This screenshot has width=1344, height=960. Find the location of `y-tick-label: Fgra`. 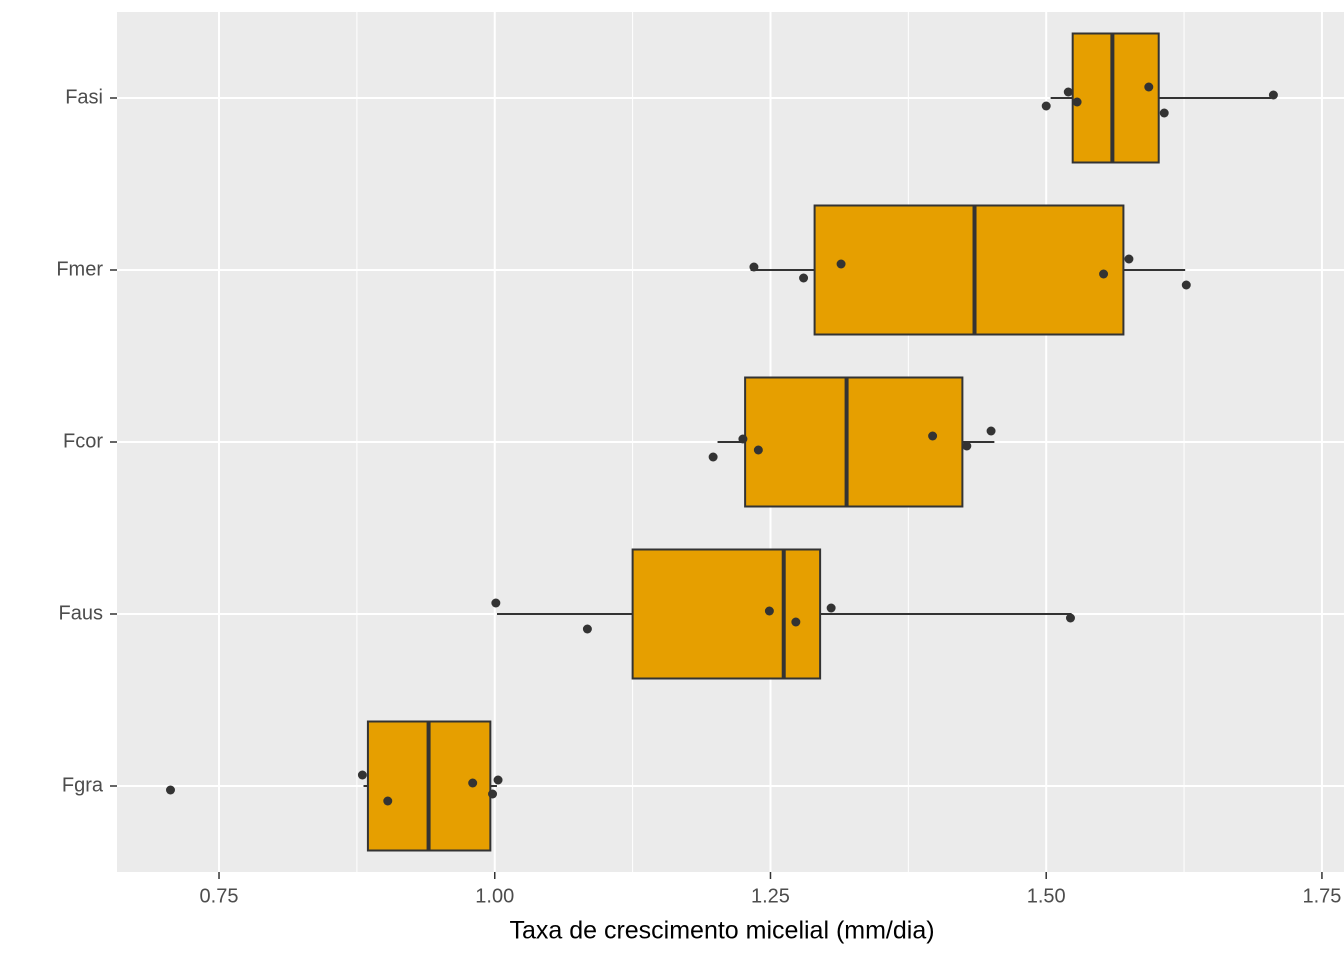

y-tick-label: Fgra is located at coordinates (83, 785).